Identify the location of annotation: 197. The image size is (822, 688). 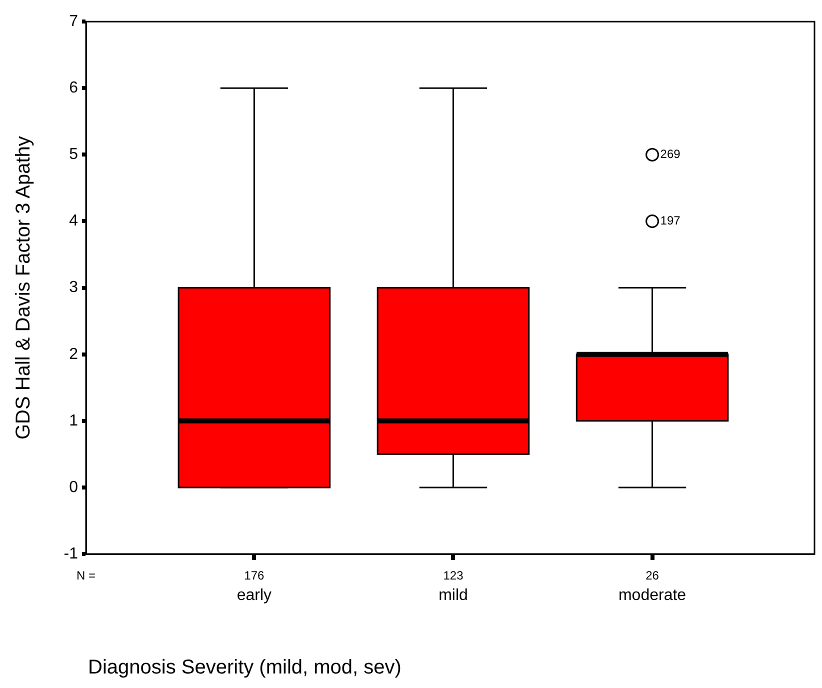
(670, 221).